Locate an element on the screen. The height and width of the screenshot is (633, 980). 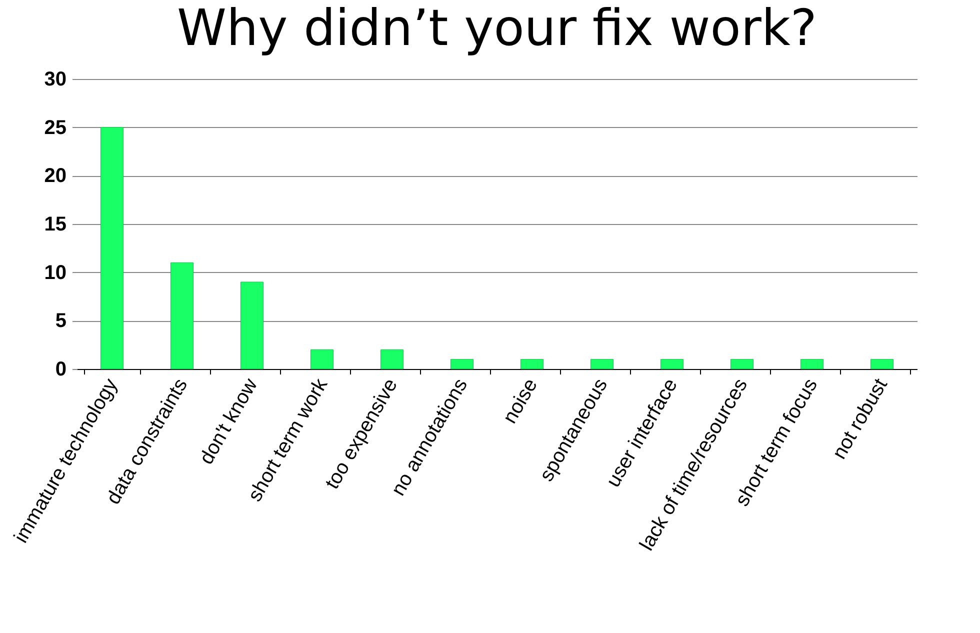
y-tick-label: 30 is located at coordinates (55, 79).